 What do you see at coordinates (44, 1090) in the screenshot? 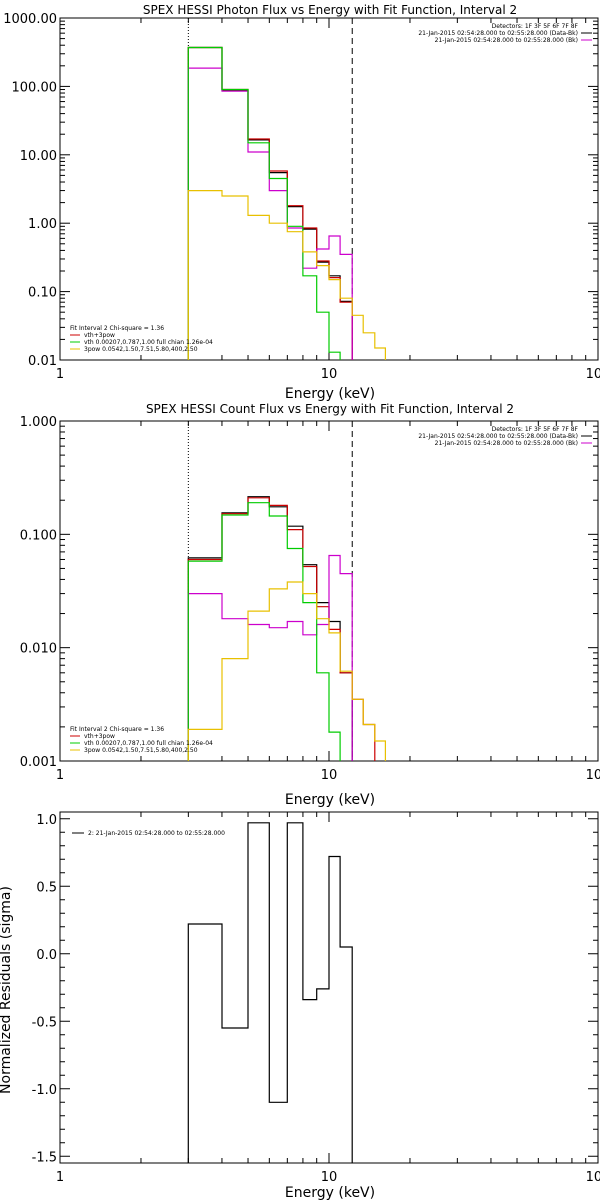
I see `y-tick-label: -1.0` at bounding box center [44, 1090].